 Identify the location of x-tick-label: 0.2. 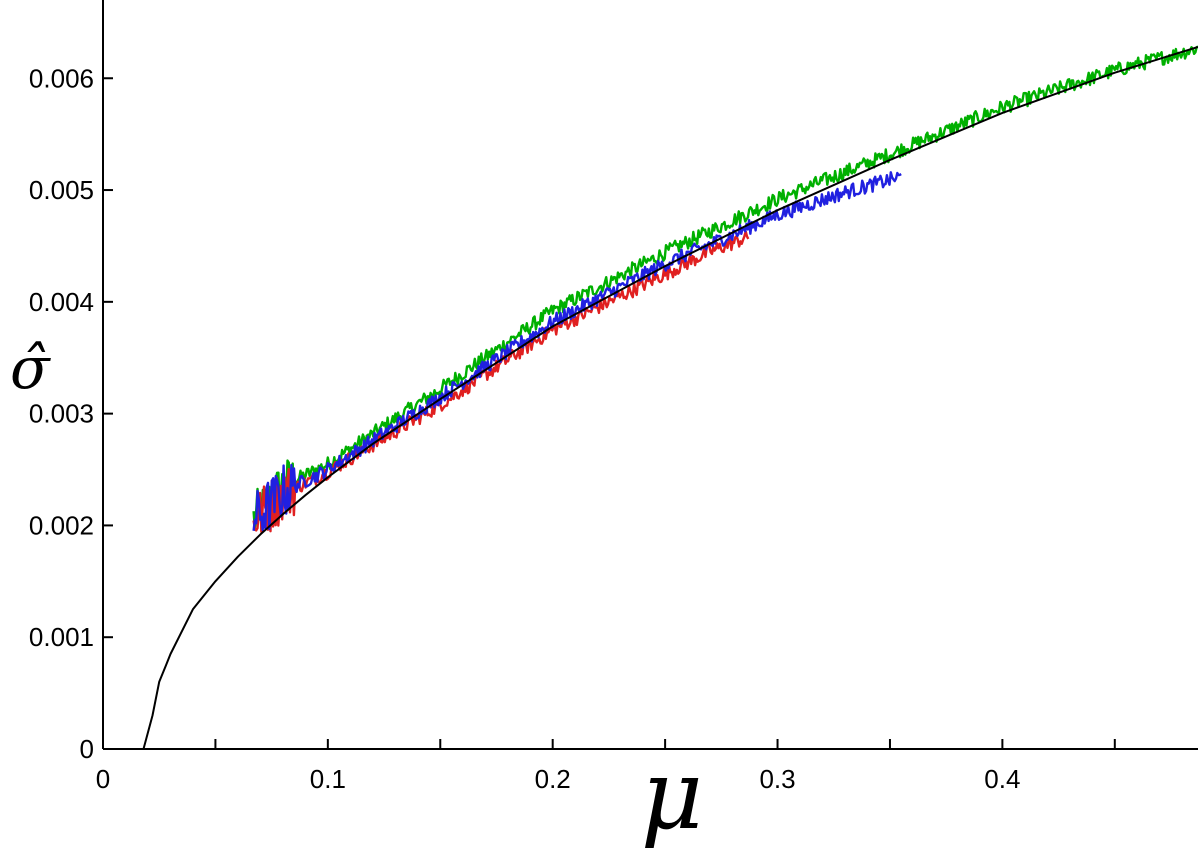
(553, 779).